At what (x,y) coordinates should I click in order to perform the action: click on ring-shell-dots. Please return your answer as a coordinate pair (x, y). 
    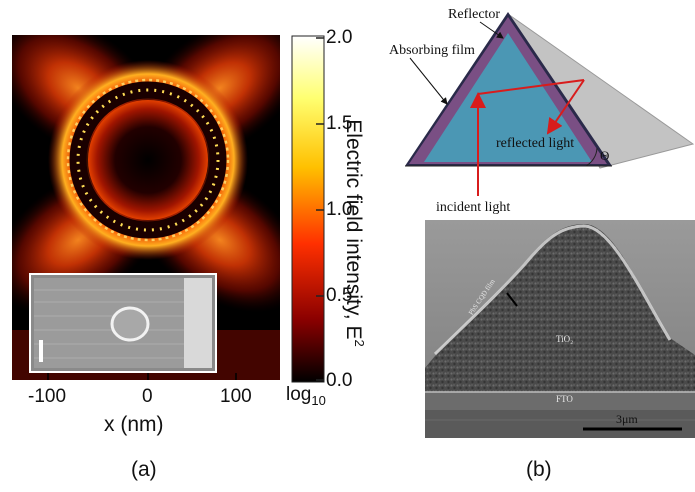
    Looking at the image, I should click on (148, 160).